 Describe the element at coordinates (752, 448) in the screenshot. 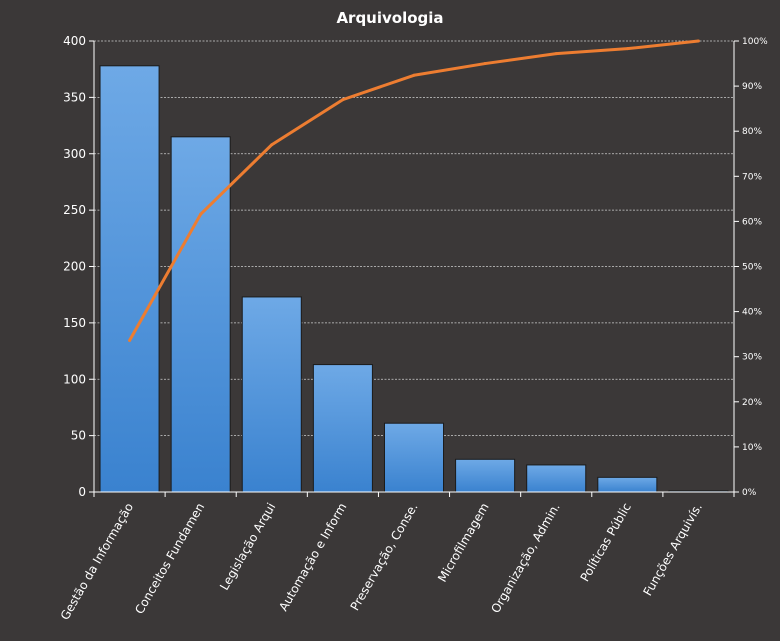

I see `right-tick-label: 10%` at that location.